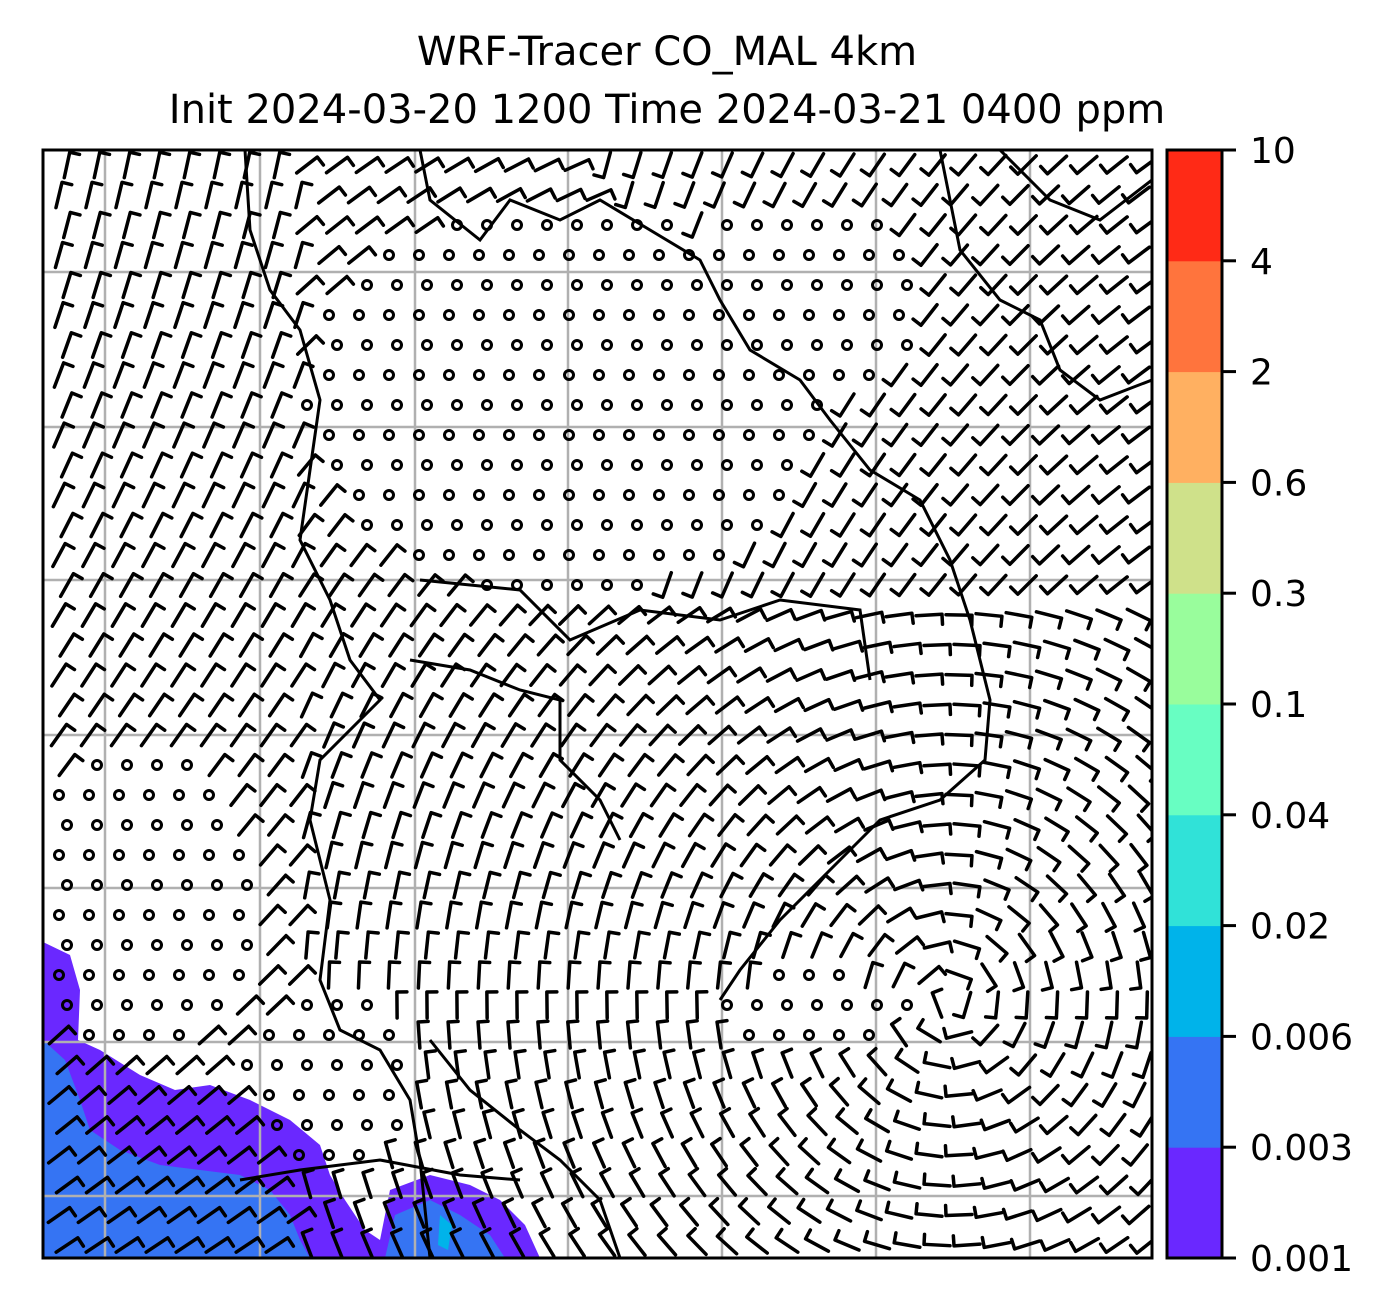 This screenshot has height=1313, width=1400. I want to click on colorbar-tick-label: 0.1, so click(1278, 705).